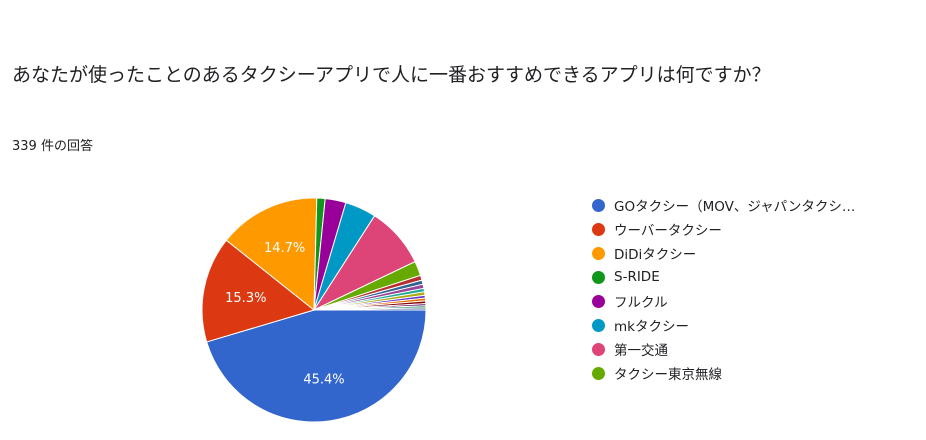 This screenshot has width=926, height=440. Describe the element at coordinates (284, 248) in the screenshot. I see `slice-value-label-2: 14.7%` at that location.